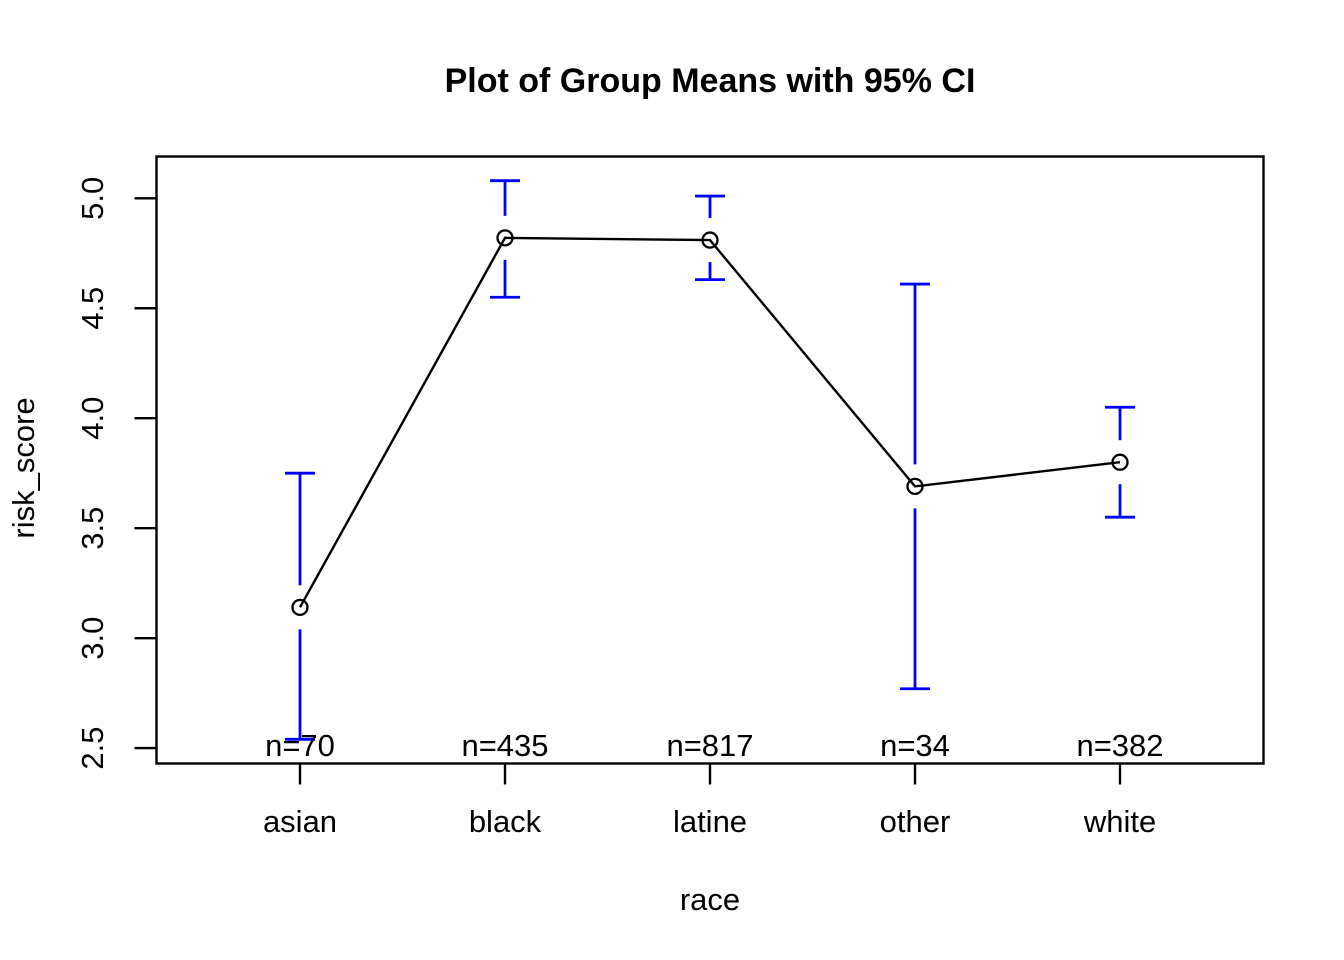 The width and height of the screenshot is (1344, 960). What do you see at coordinates (710, 81) in the screenshot?
I see `chart-title: Plot of Group Means with 95% CI` at bounding box center [710, 81].